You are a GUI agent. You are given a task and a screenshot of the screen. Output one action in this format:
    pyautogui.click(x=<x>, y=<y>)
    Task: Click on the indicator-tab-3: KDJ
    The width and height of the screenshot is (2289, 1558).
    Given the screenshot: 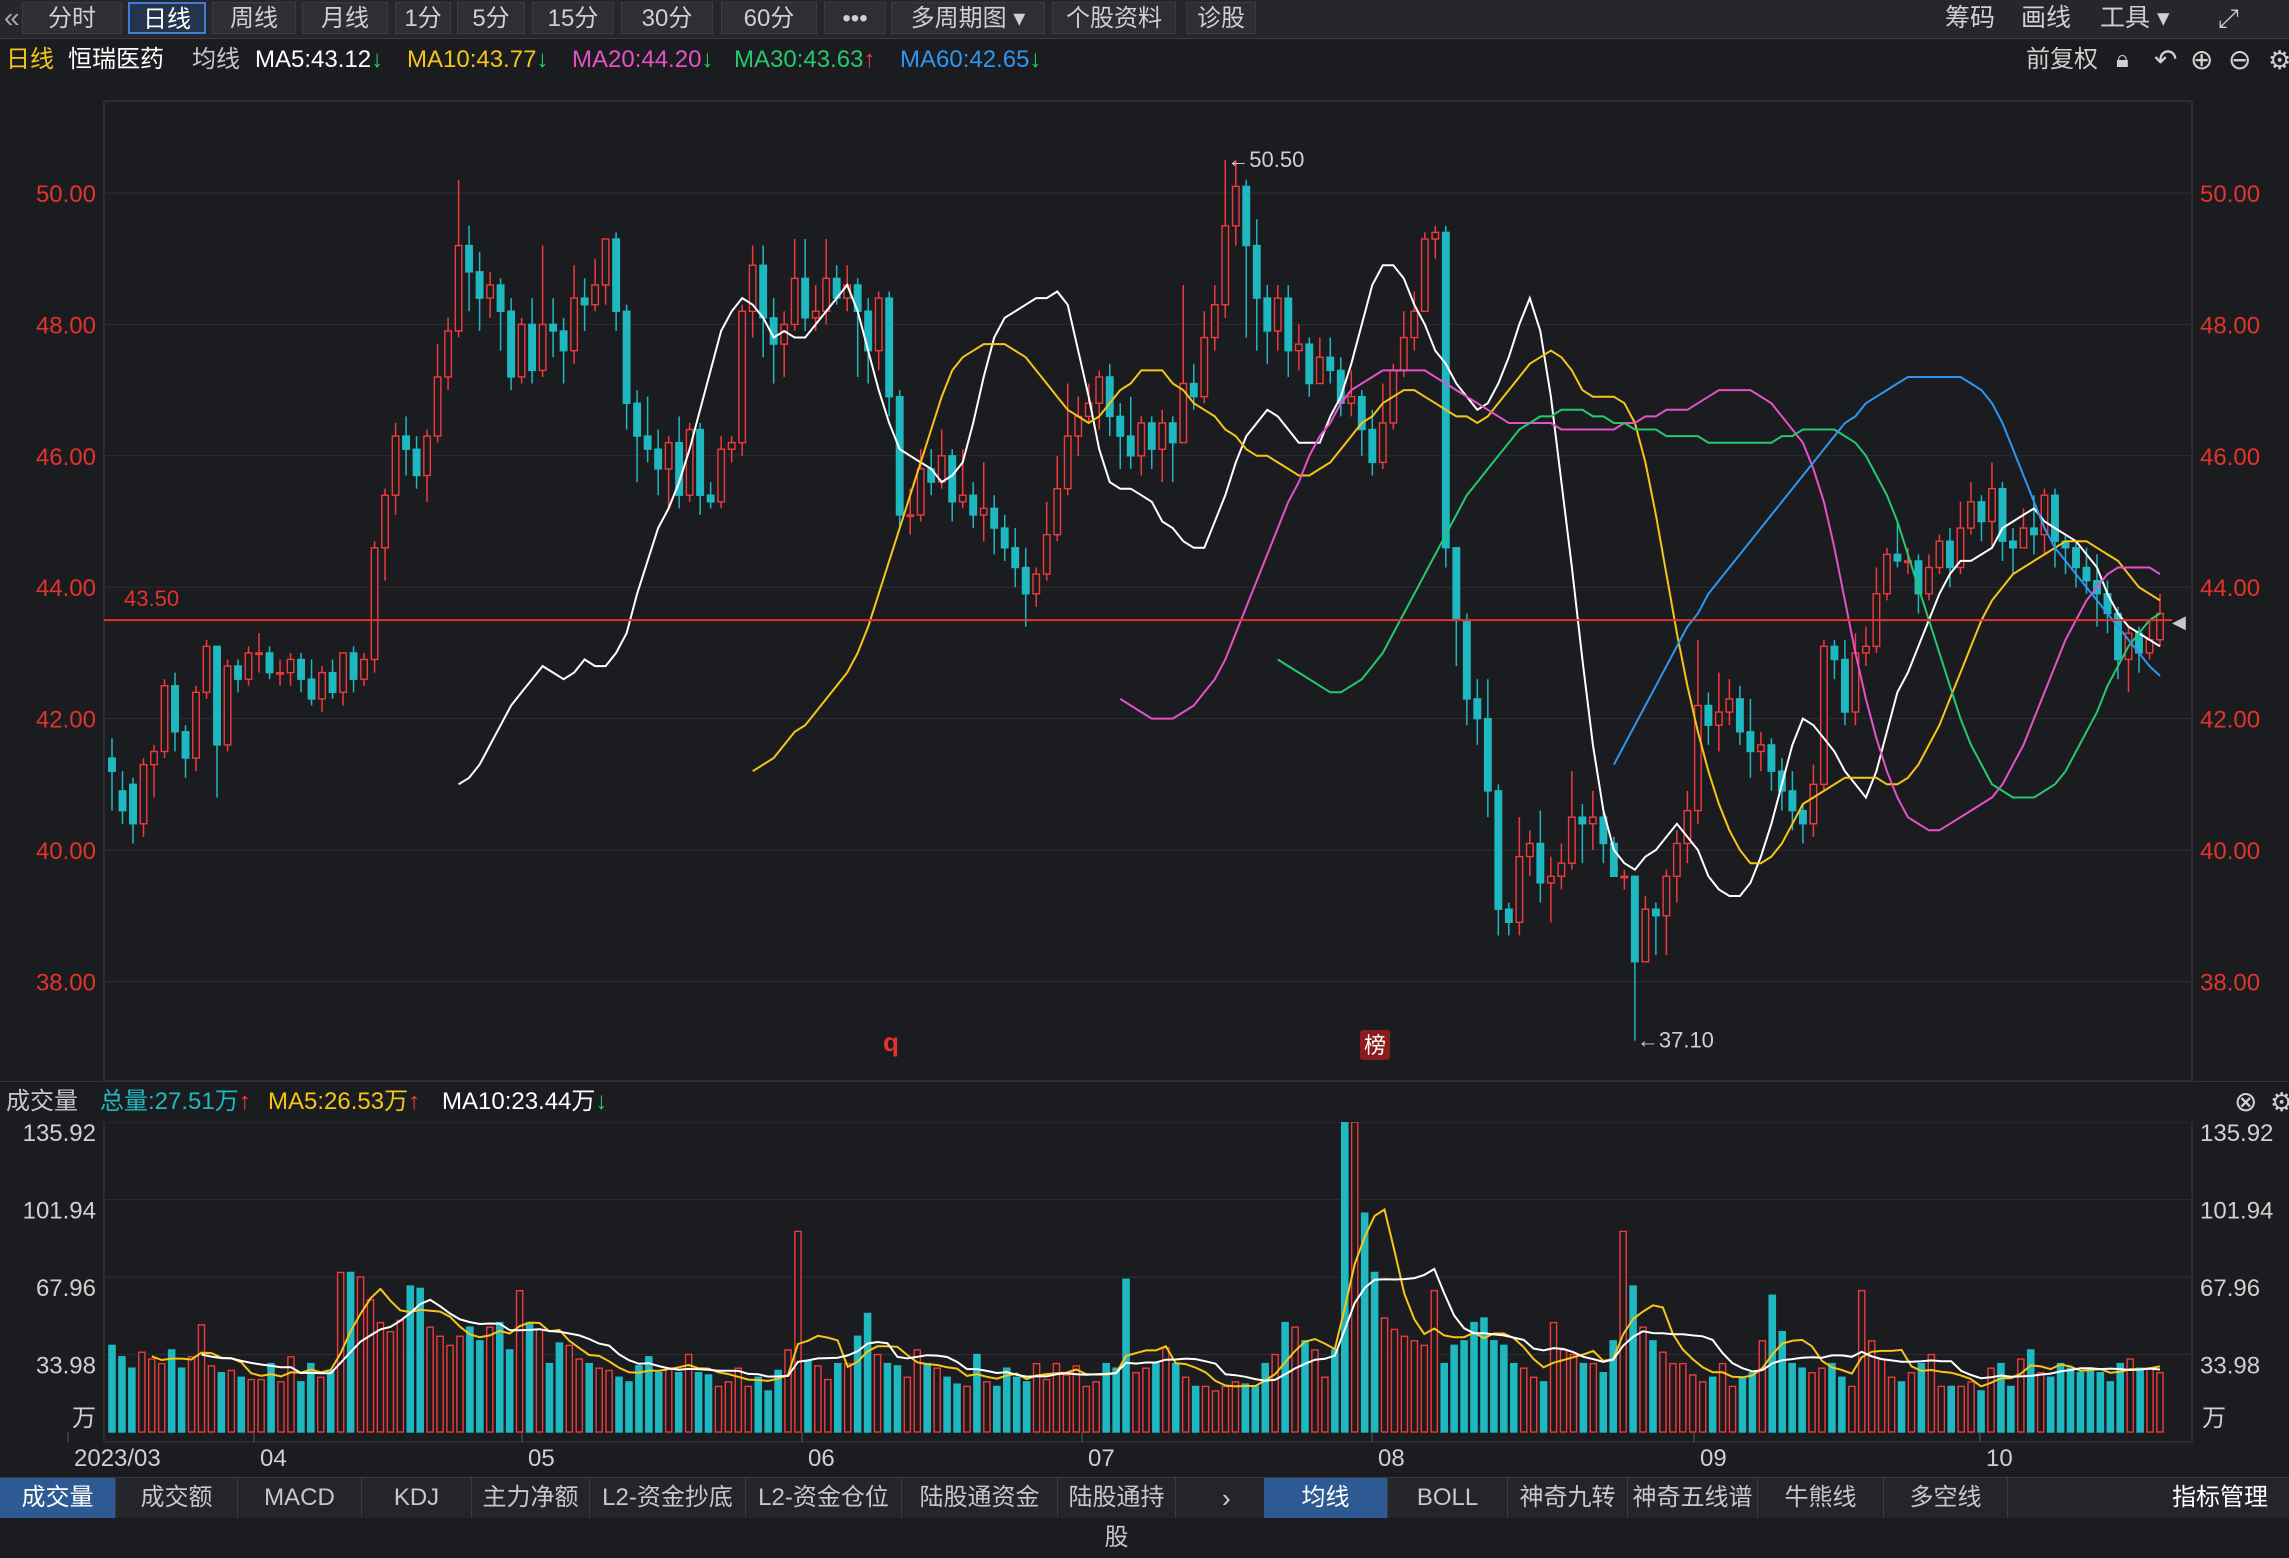 What is the action you would take?
    pyautogui.click(x=417, y=1498)
    